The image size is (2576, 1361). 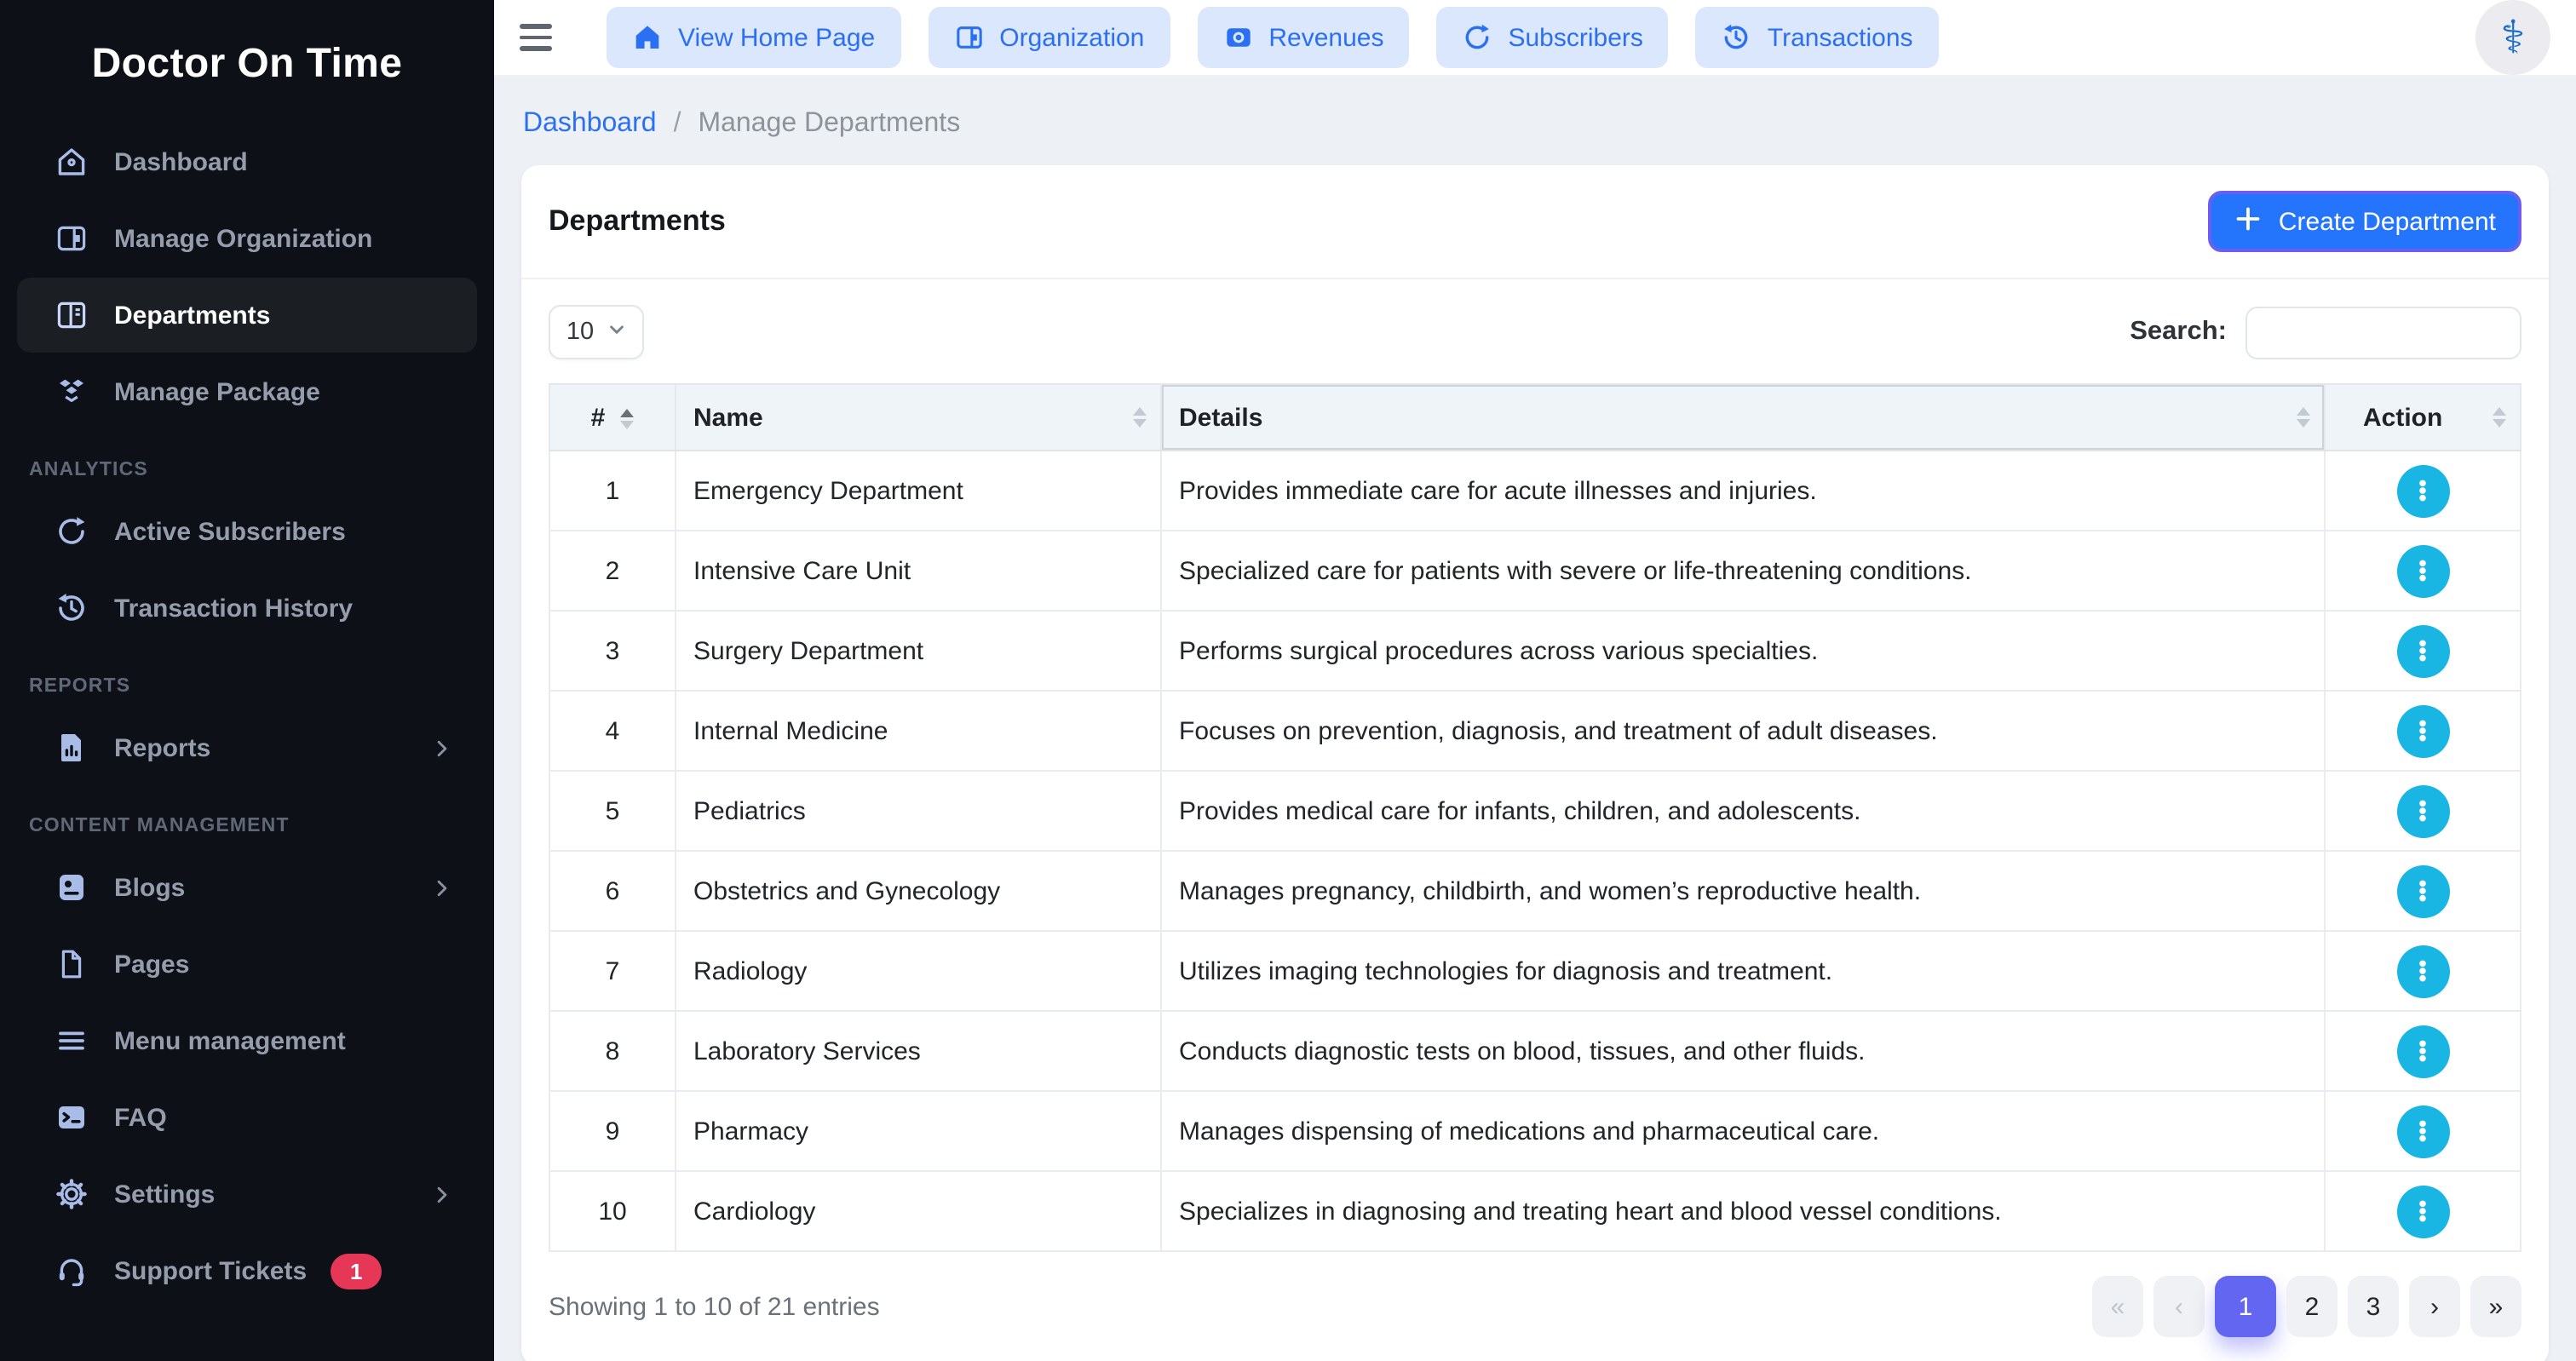 I want to click on pagination-next-button: ›, so click(x=2435, y=1306).